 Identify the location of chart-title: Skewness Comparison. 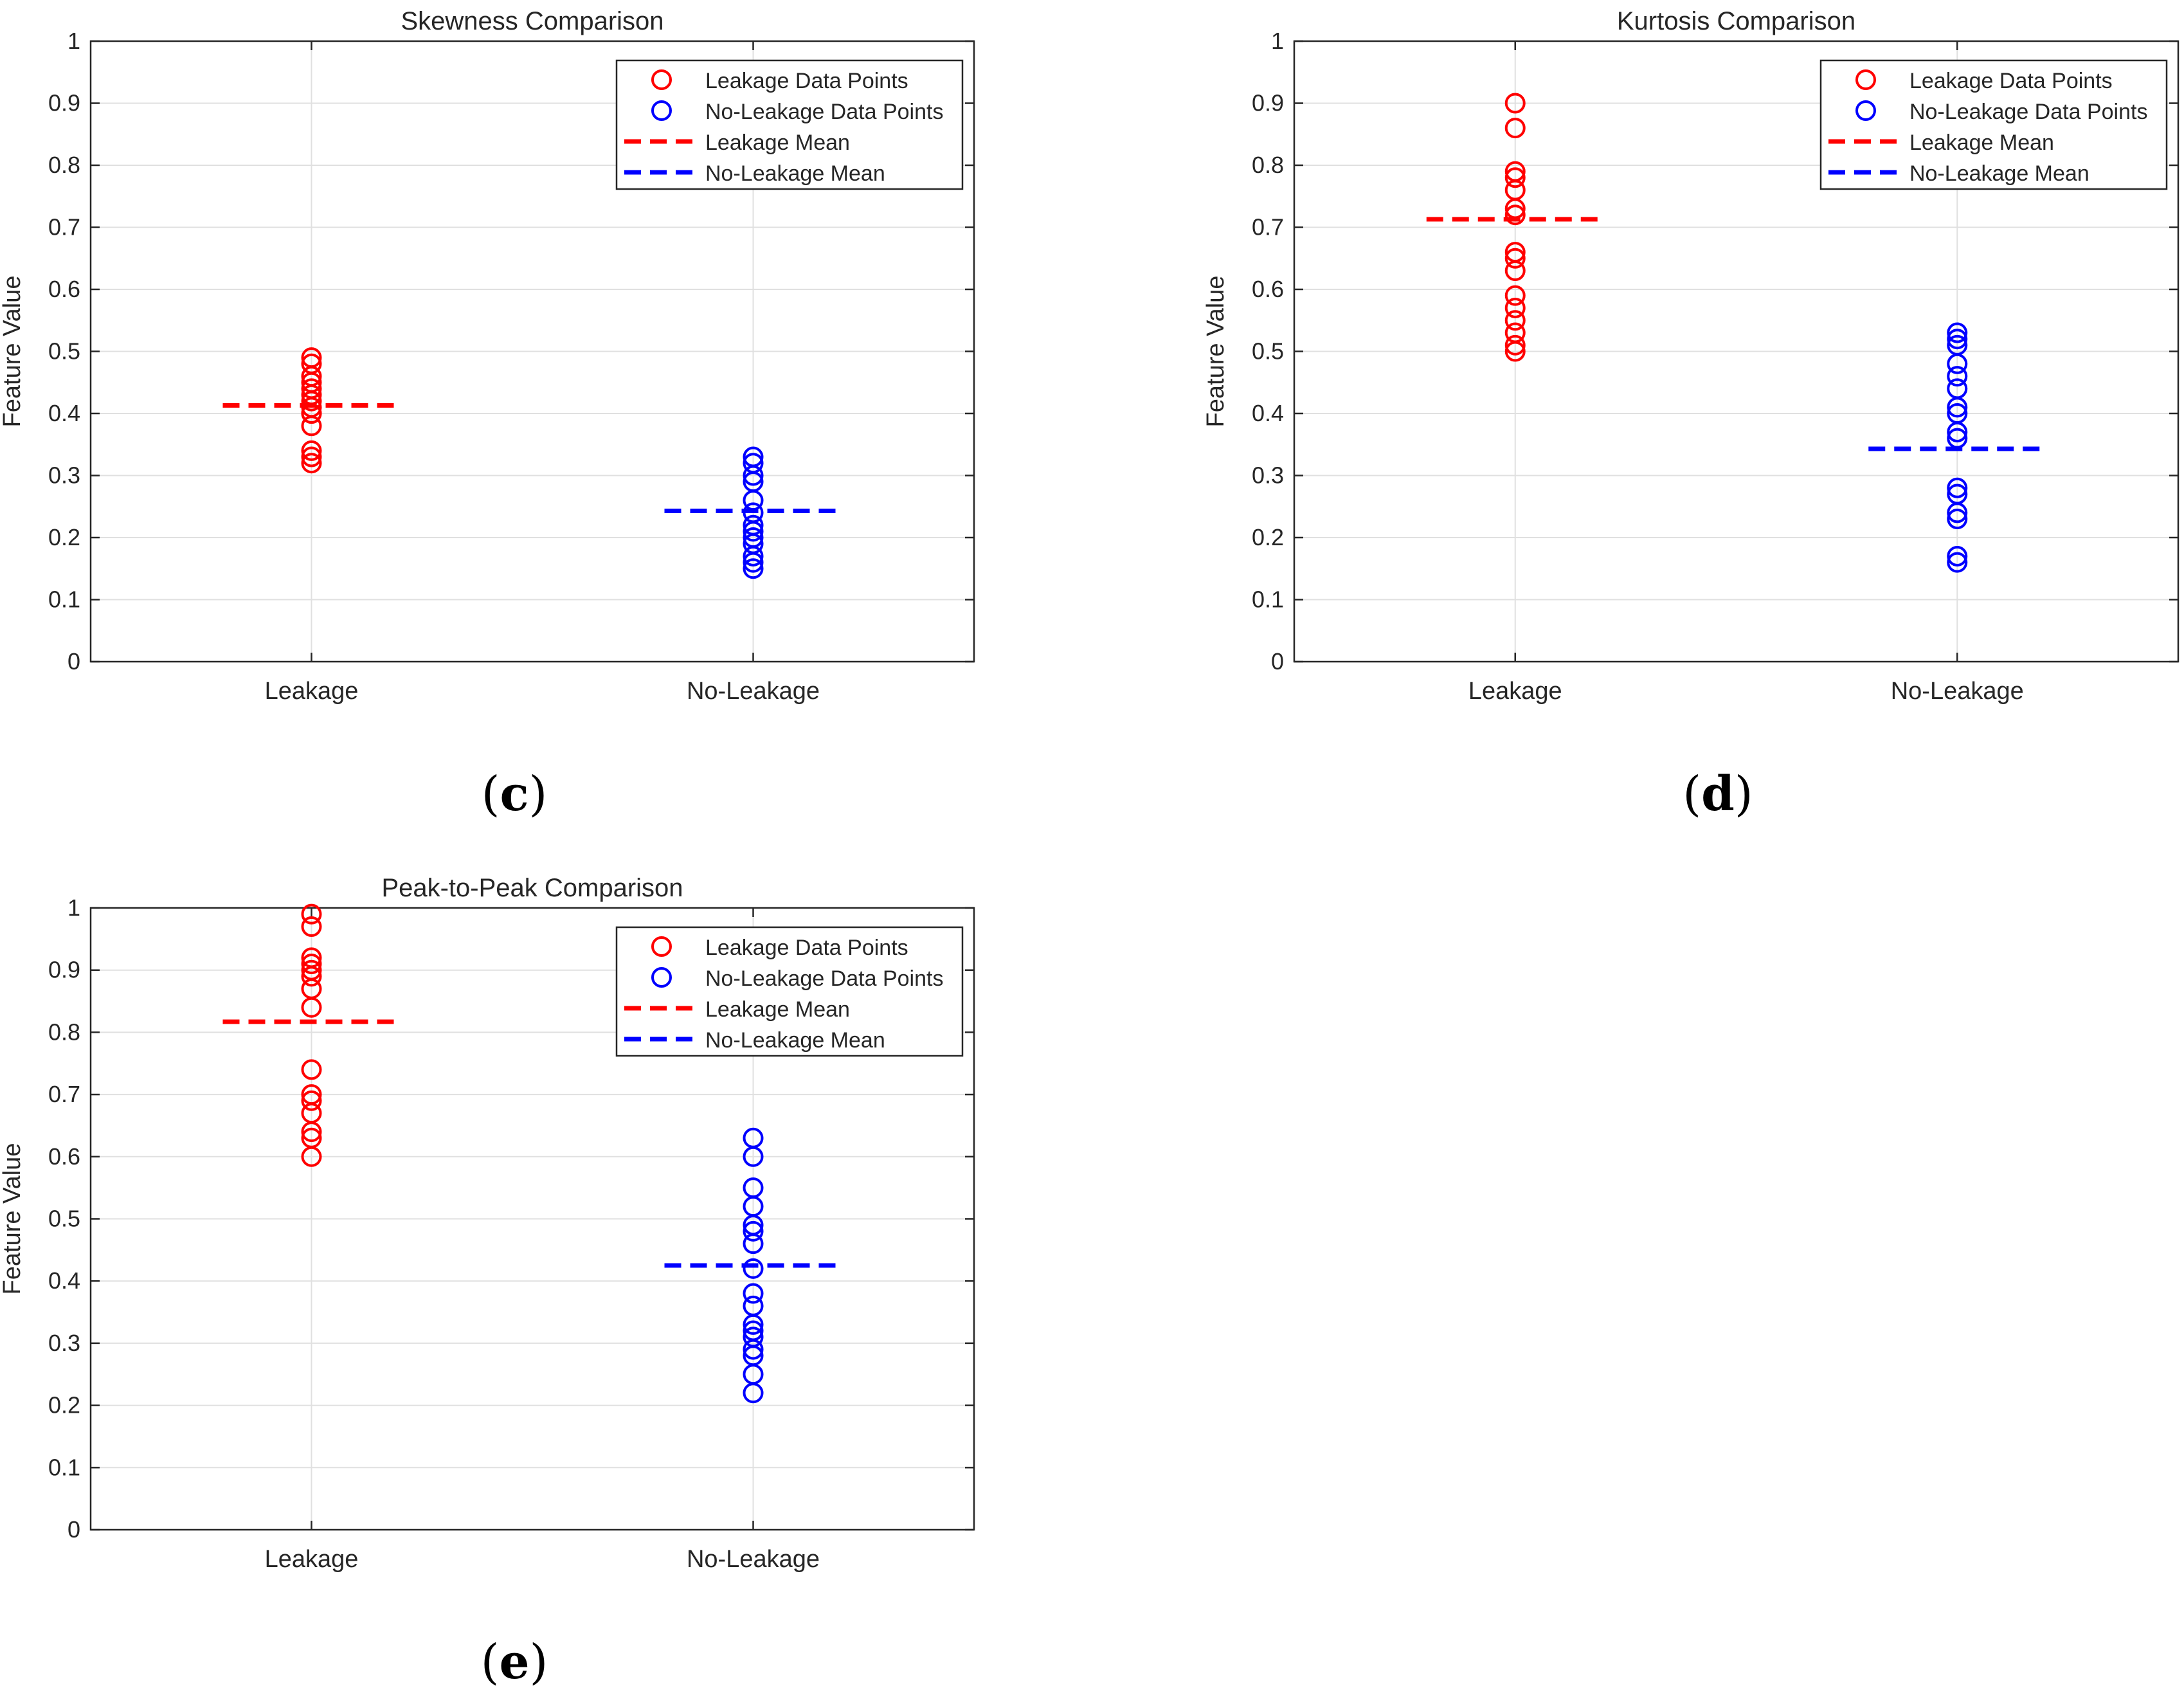
(532, 21).